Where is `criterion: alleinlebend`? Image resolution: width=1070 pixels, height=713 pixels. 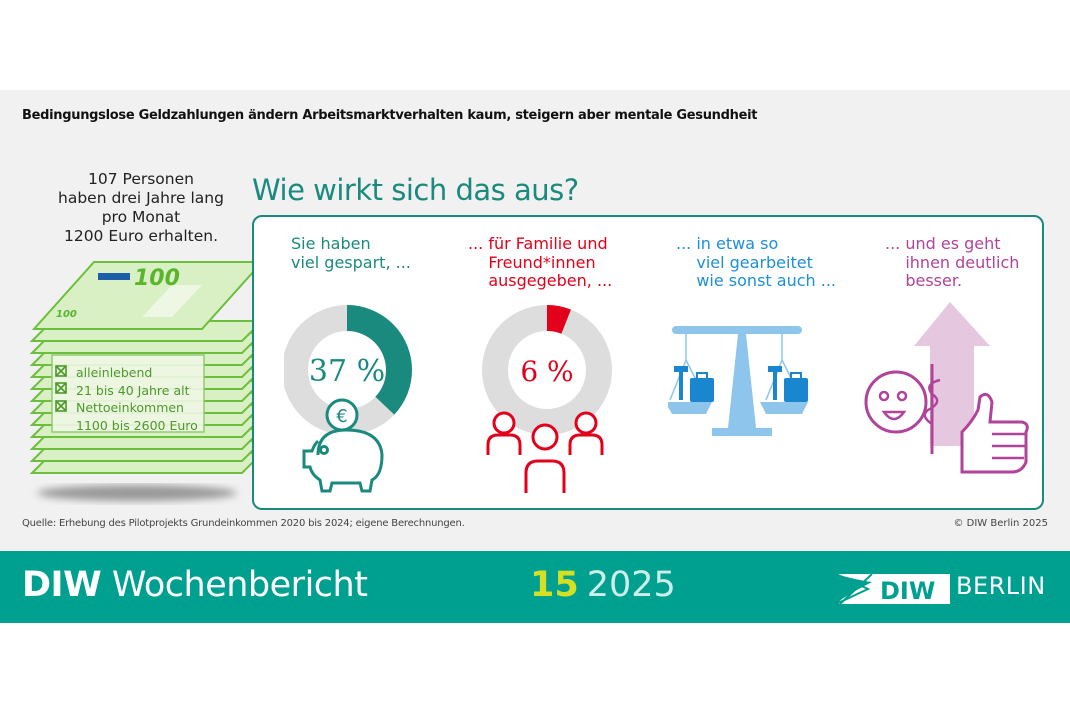 criterion: alleinlebend is located at coordinates (114, 372).